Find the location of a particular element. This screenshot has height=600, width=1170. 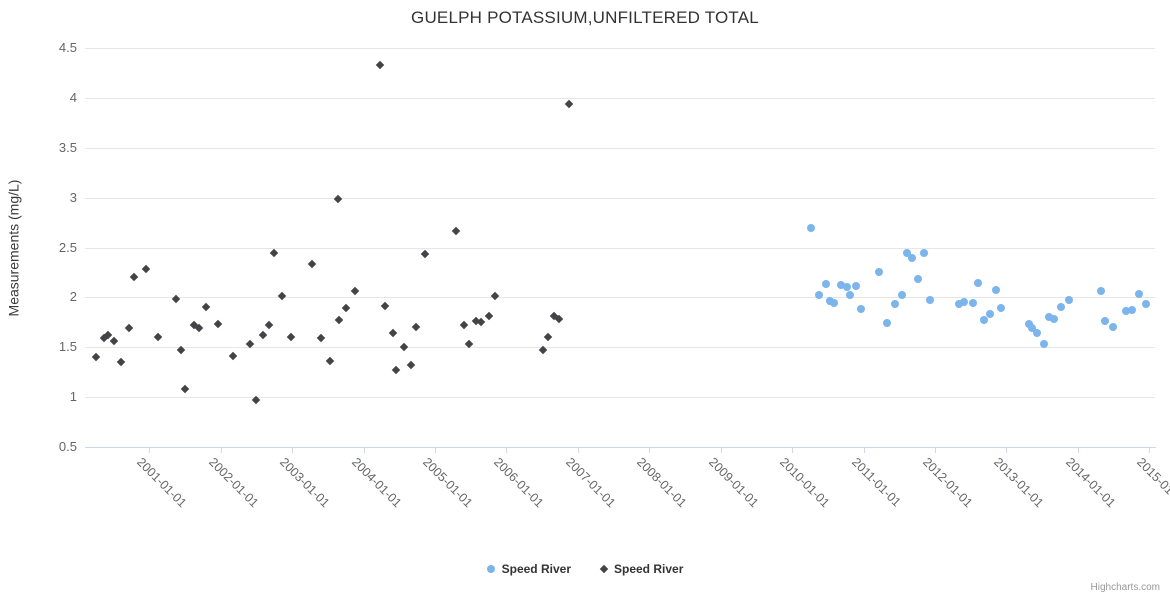

y-axis-tick-label: 0.5 is located at coordinates (67, 446).